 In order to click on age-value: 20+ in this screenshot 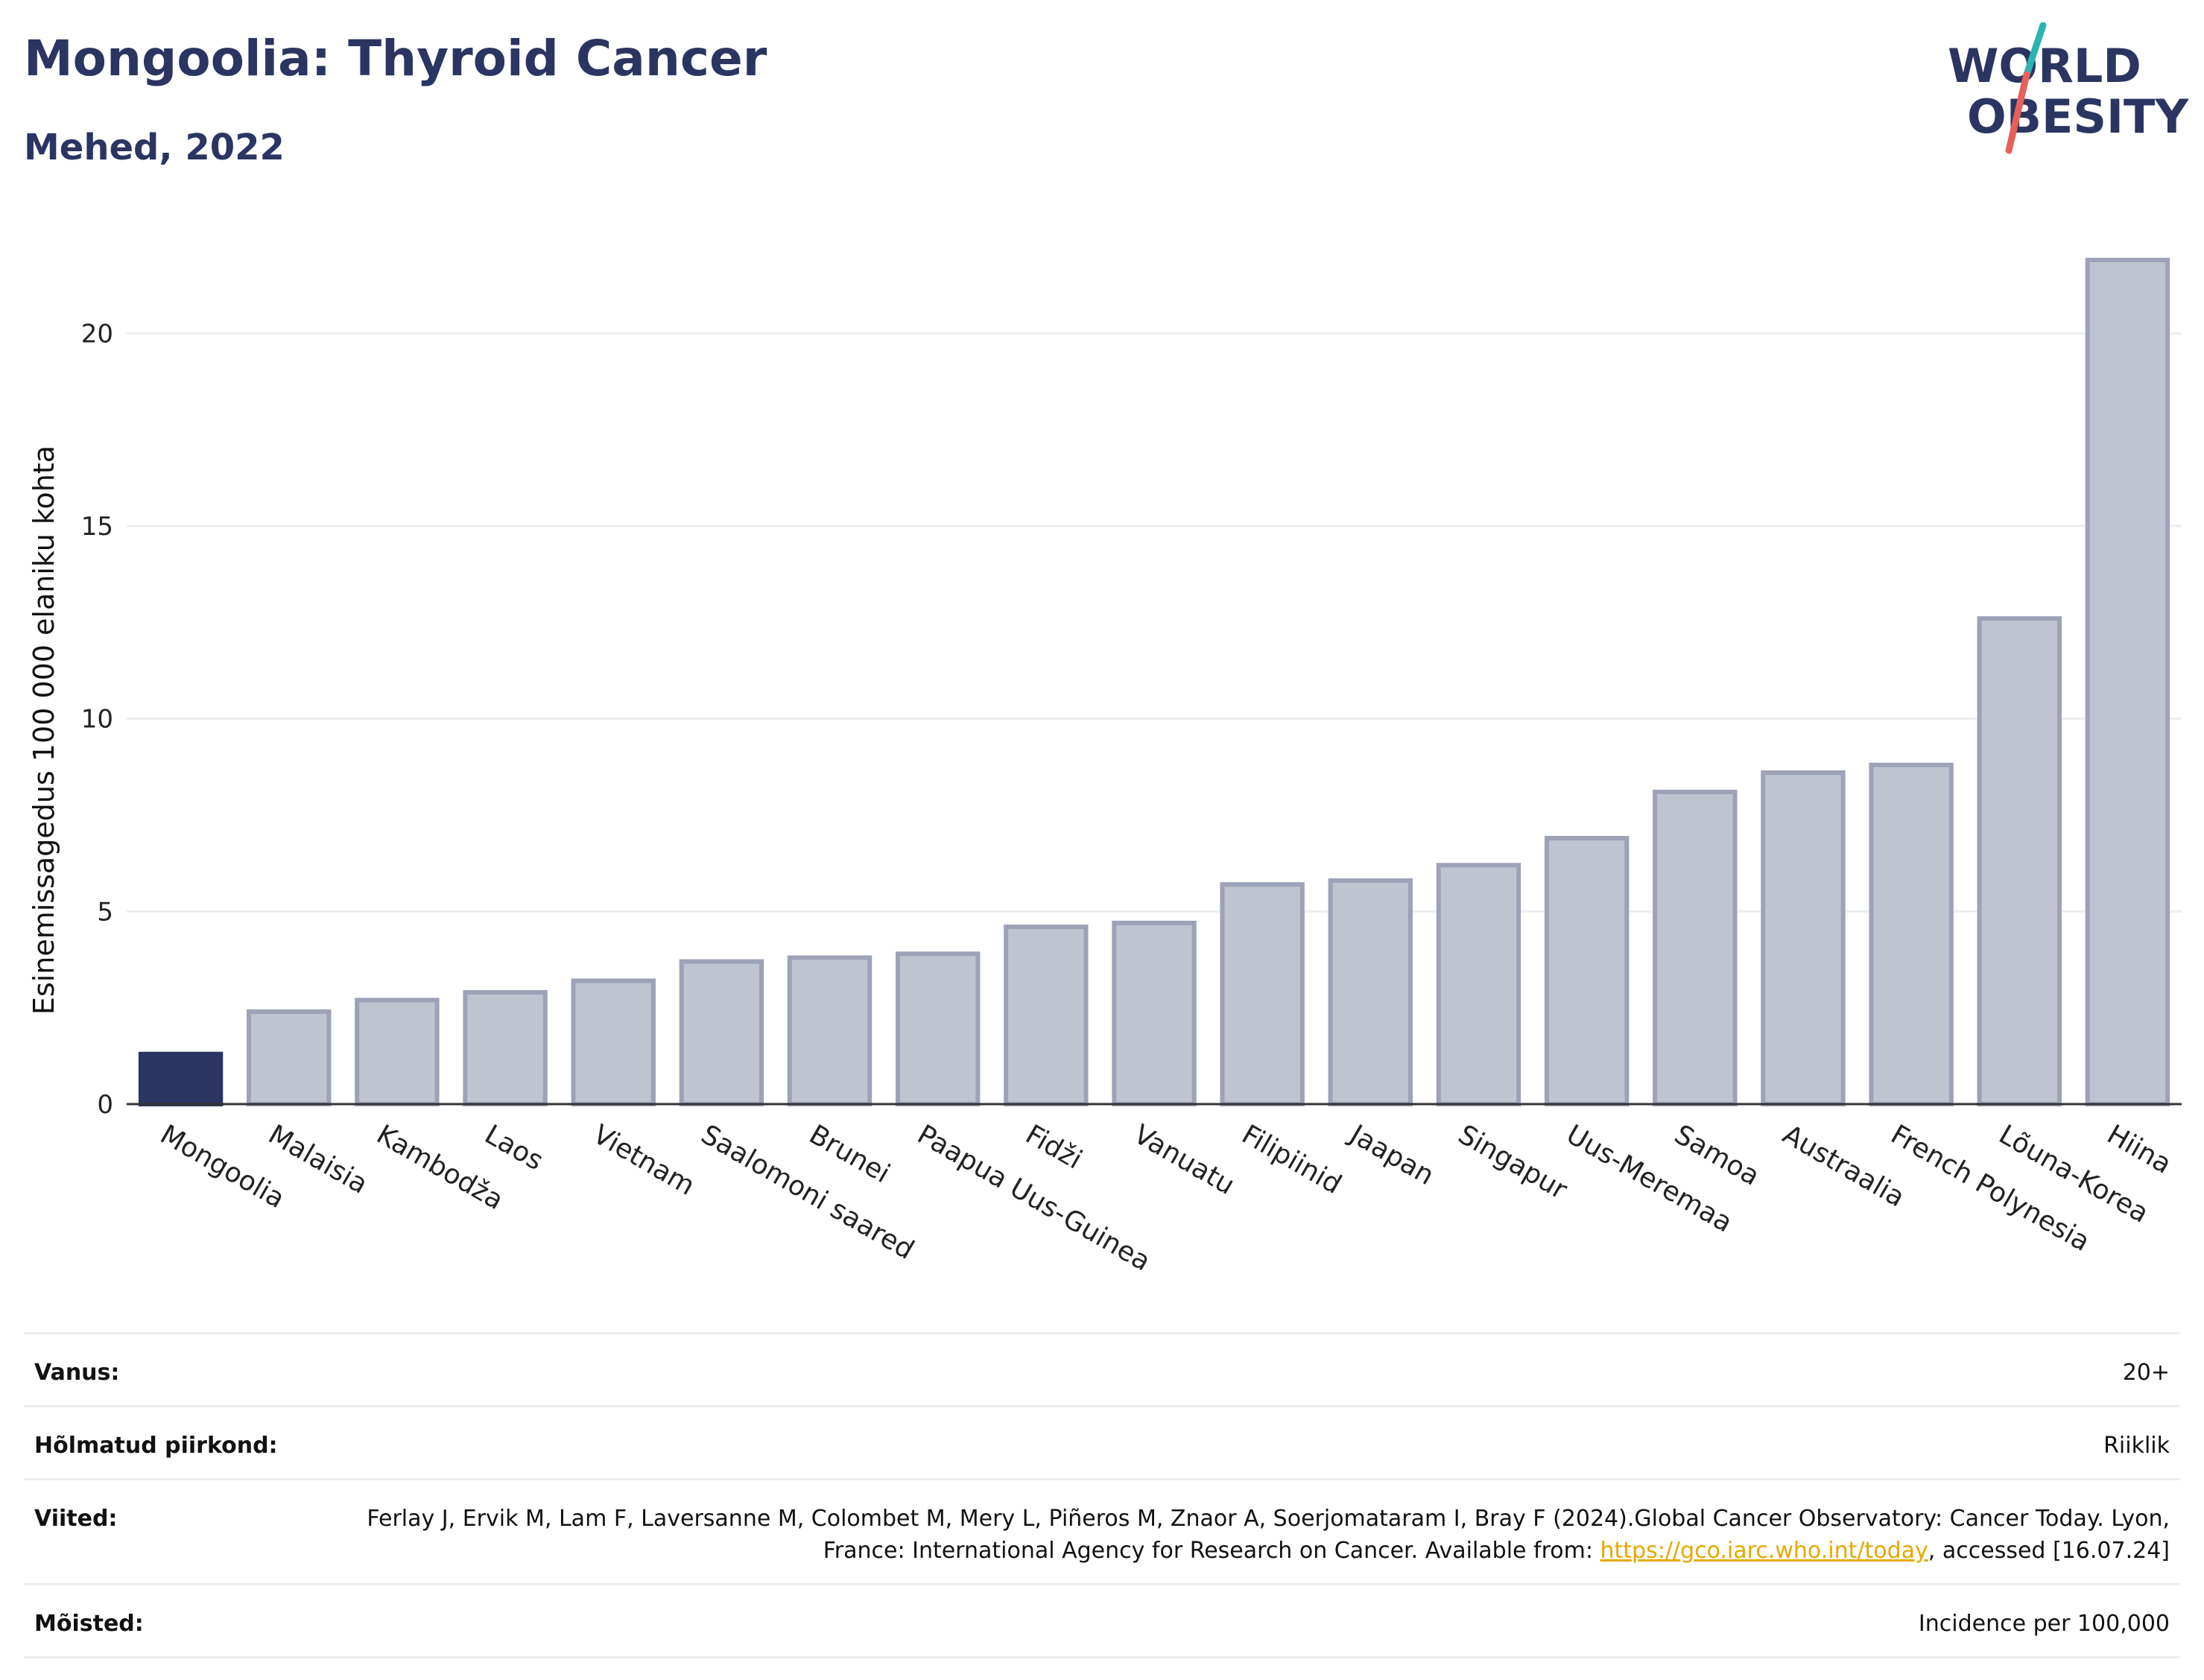, I will do `click(2146, 1373)`.